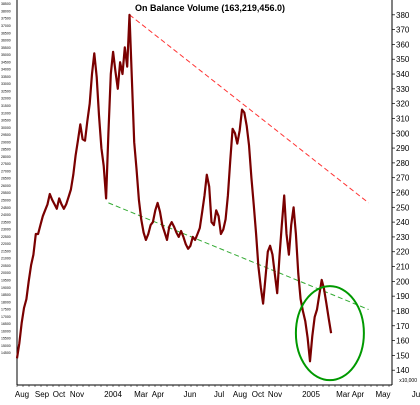 The image size is (420, 405). Describe the element at coordinates (6, 41) in the screenshot. I see `y-tick-label-left: 36000` at that location.